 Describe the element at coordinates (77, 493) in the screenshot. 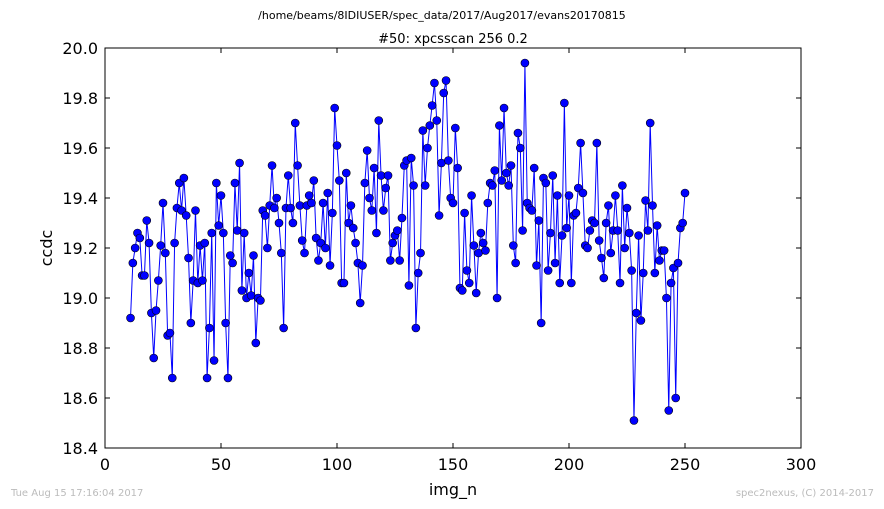

I see `footer-timestamp: Tue Aug 15 17:16:04 2017` at that location.